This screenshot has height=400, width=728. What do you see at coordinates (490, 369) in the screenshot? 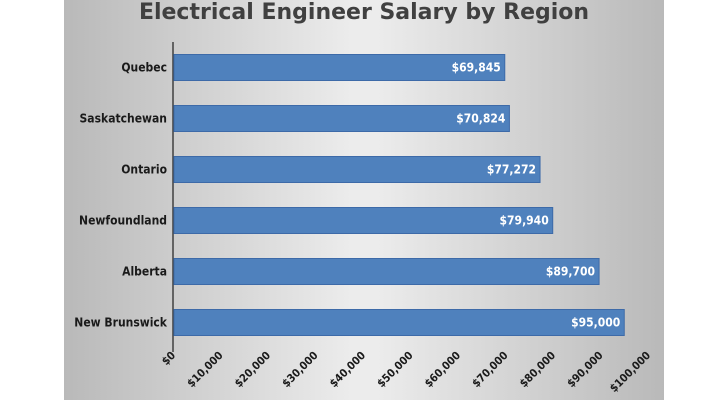
I see `x-tick-label: $70,000` at bounding box center [490, 369].